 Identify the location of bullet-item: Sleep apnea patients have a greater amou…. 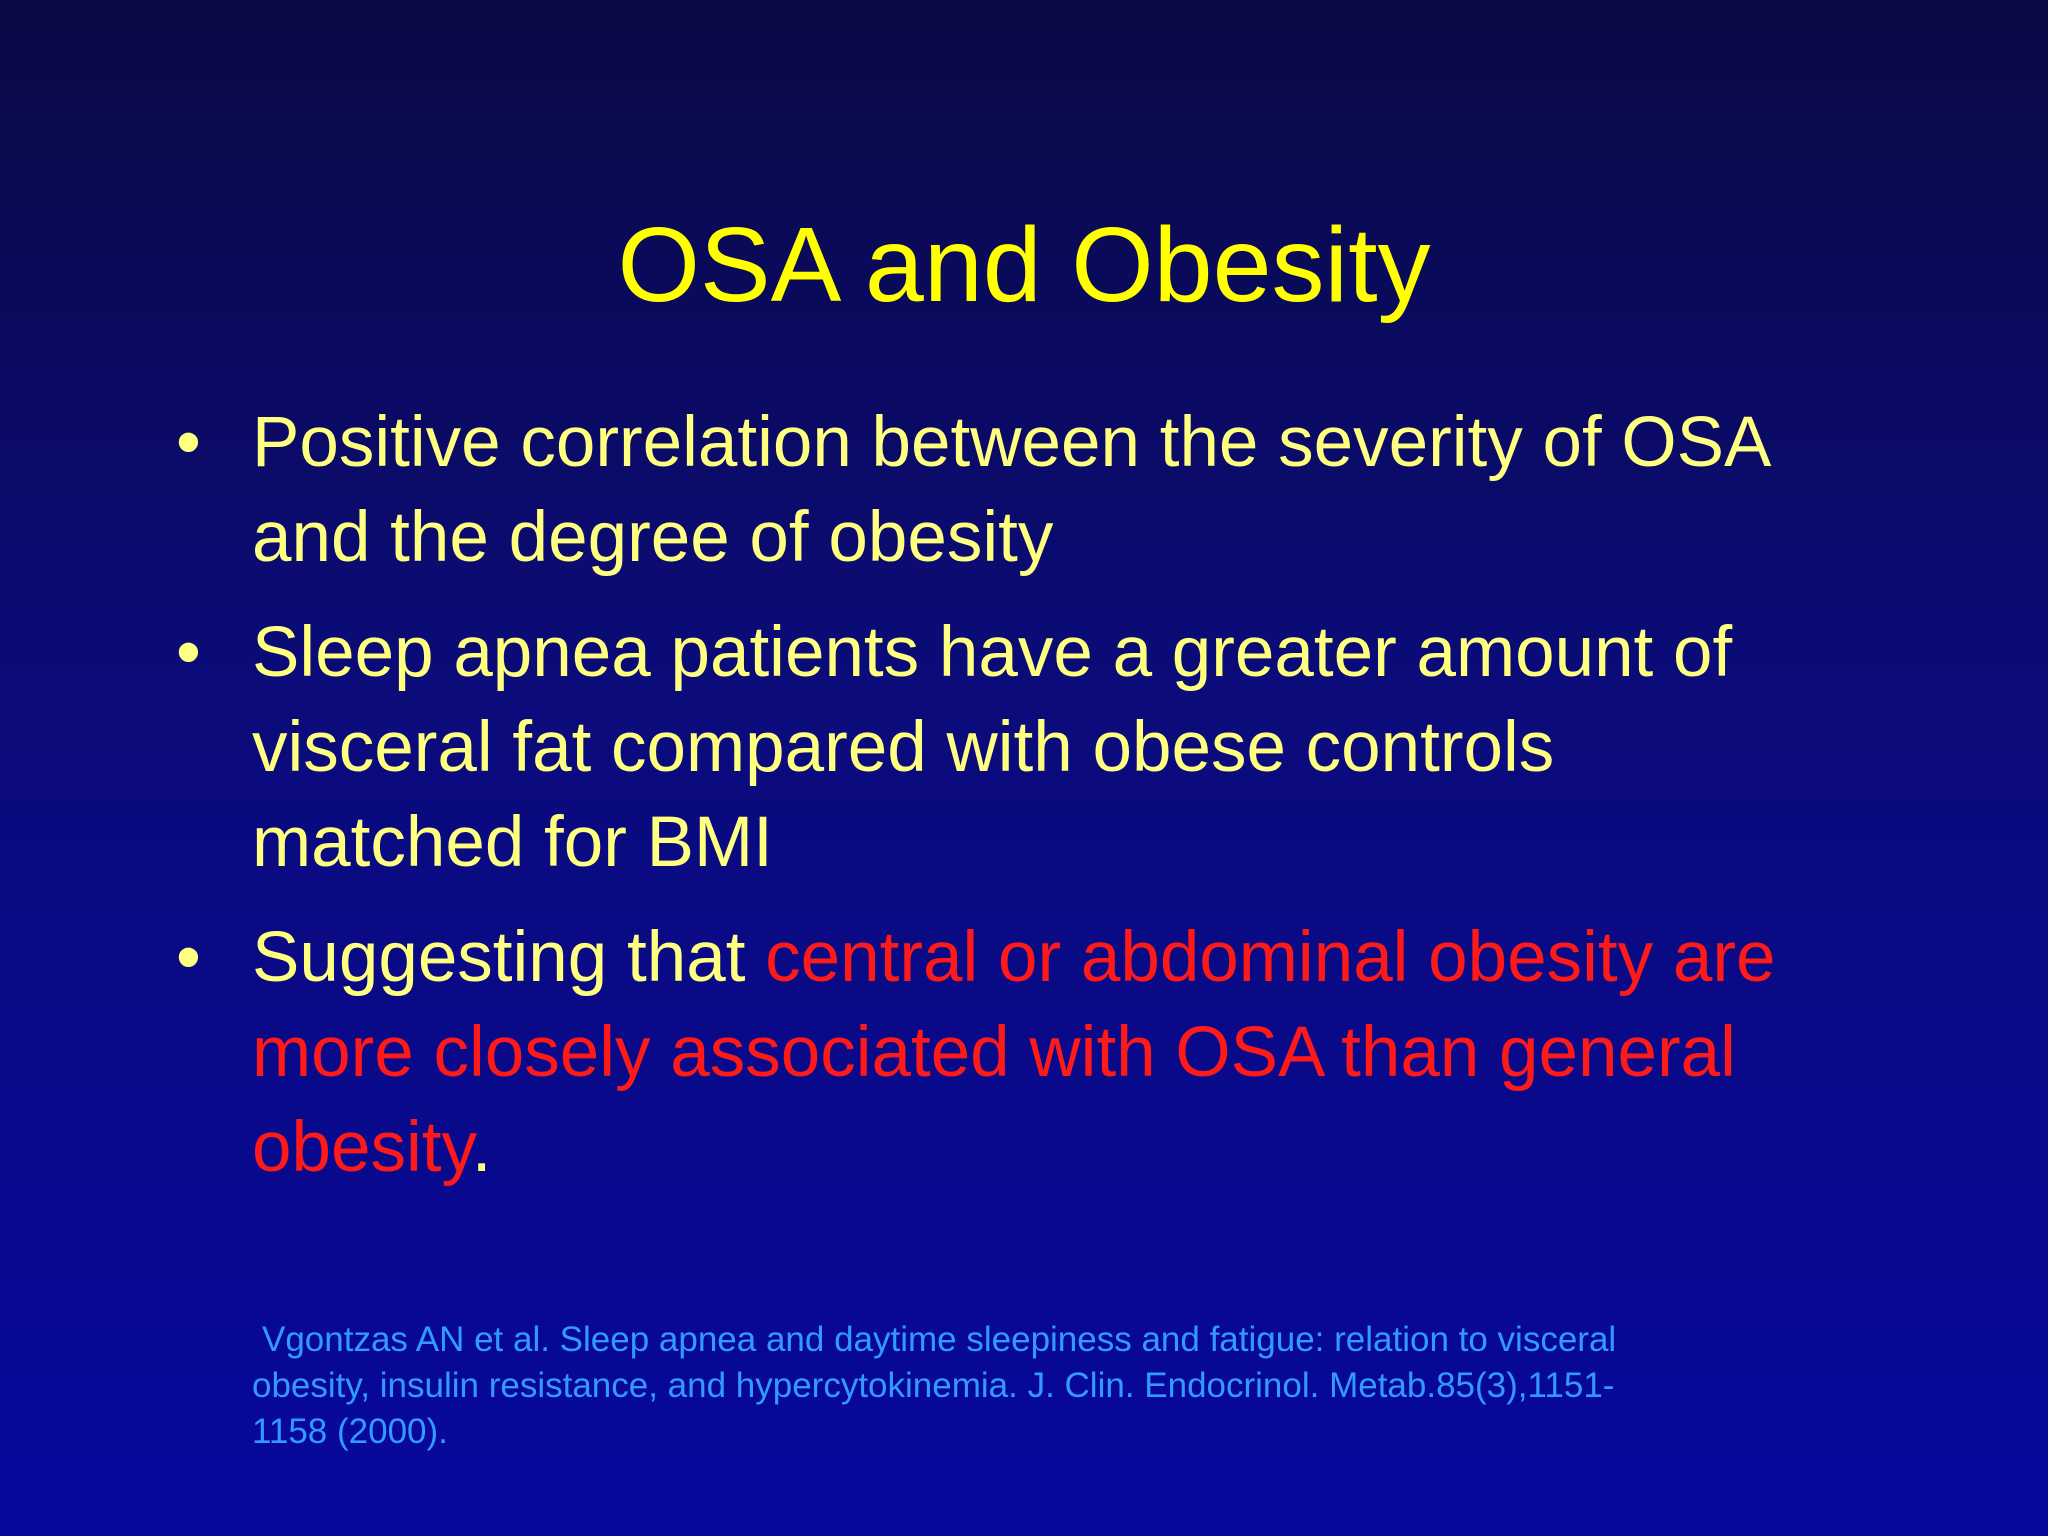
(999, 747).